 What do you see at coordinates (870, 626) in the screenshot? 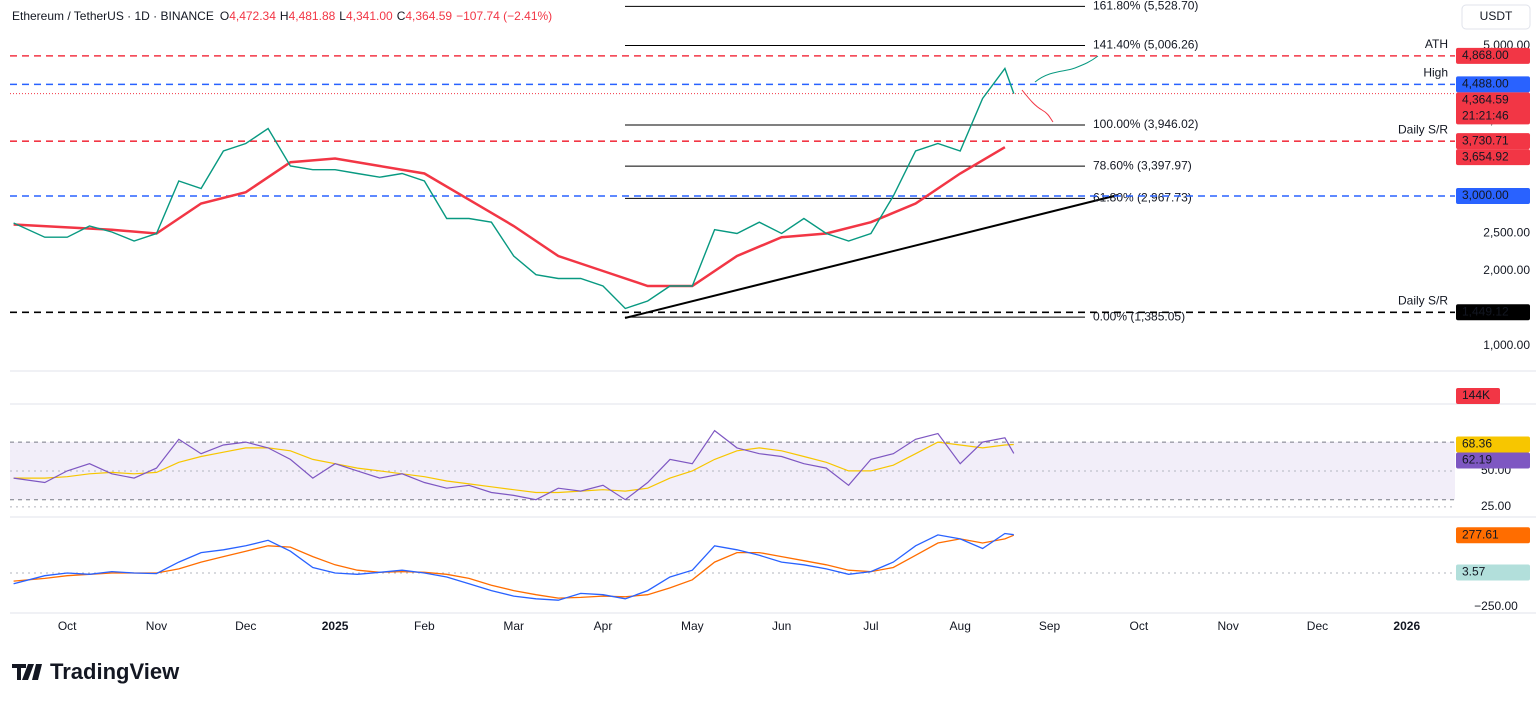
I see `x-tick-label: Jul` at bounding box center [870, 626].